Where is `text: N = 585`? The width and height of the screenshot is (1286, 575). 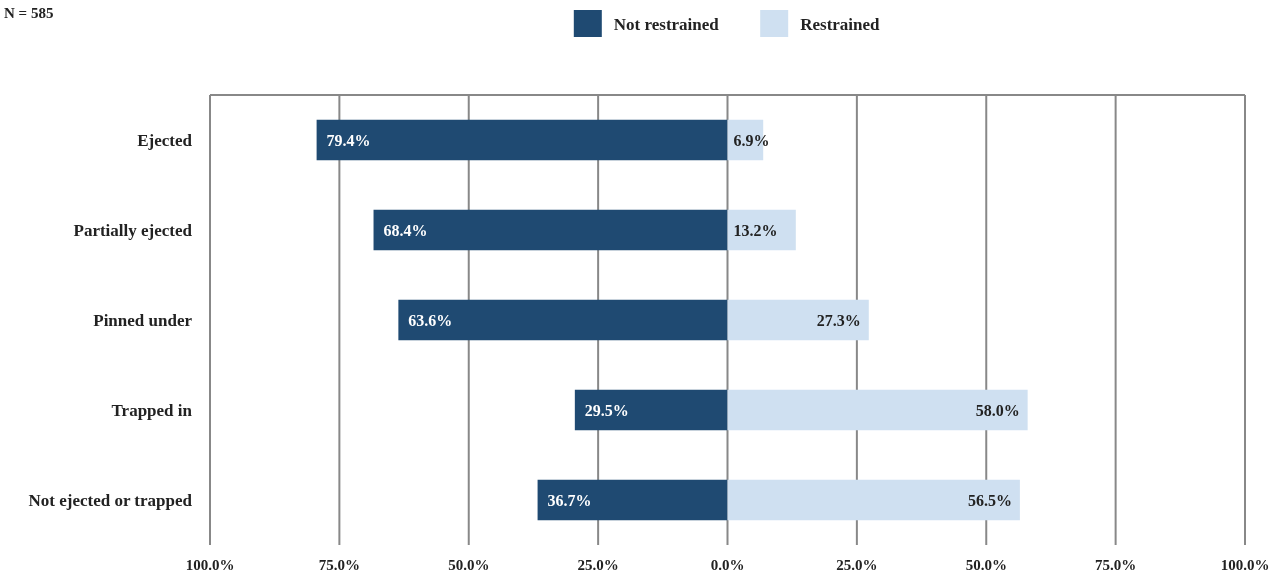 text: N = 585 is located at coordinates (29, 13).